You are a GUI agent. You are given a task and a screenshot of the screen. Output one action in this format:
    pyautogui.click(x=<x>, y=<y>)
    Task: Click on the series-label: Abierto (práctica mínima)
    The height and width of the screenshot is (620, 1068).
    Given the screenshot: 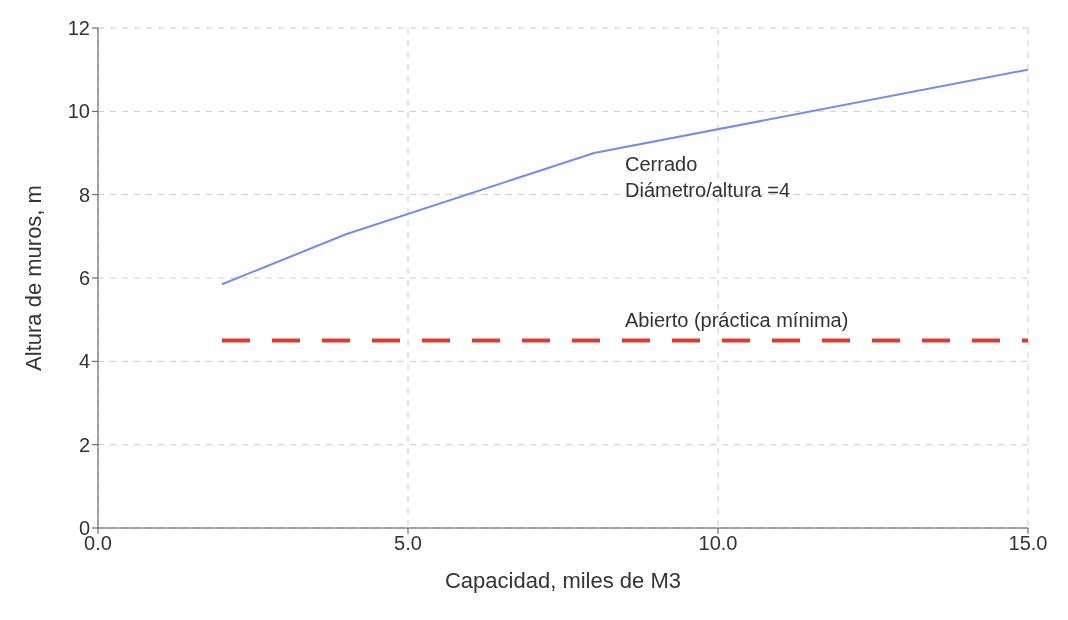 What is the action you would take?
    pyautogui.click(x=737, y=319)
    